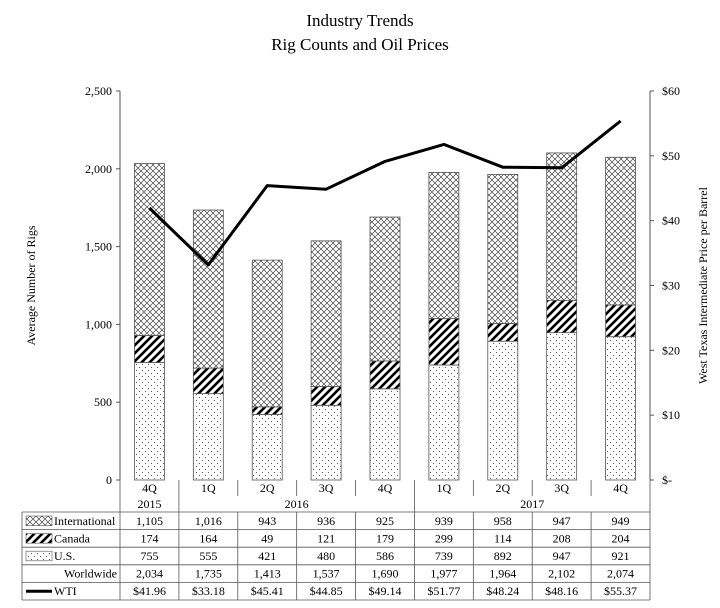 This screenshot has height=608, width=720. Describe the element at coordinates (620, 574) in the screenshot. I see `table-cell: 2,074` at that location.